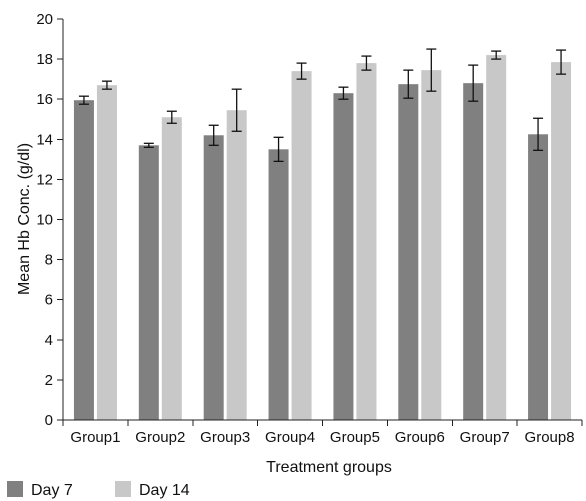 The image size is (586, 501). Describe the element at coordinates (95, 437) in the screenshot. I see `x-tick-label-group1: Group1` at that location.